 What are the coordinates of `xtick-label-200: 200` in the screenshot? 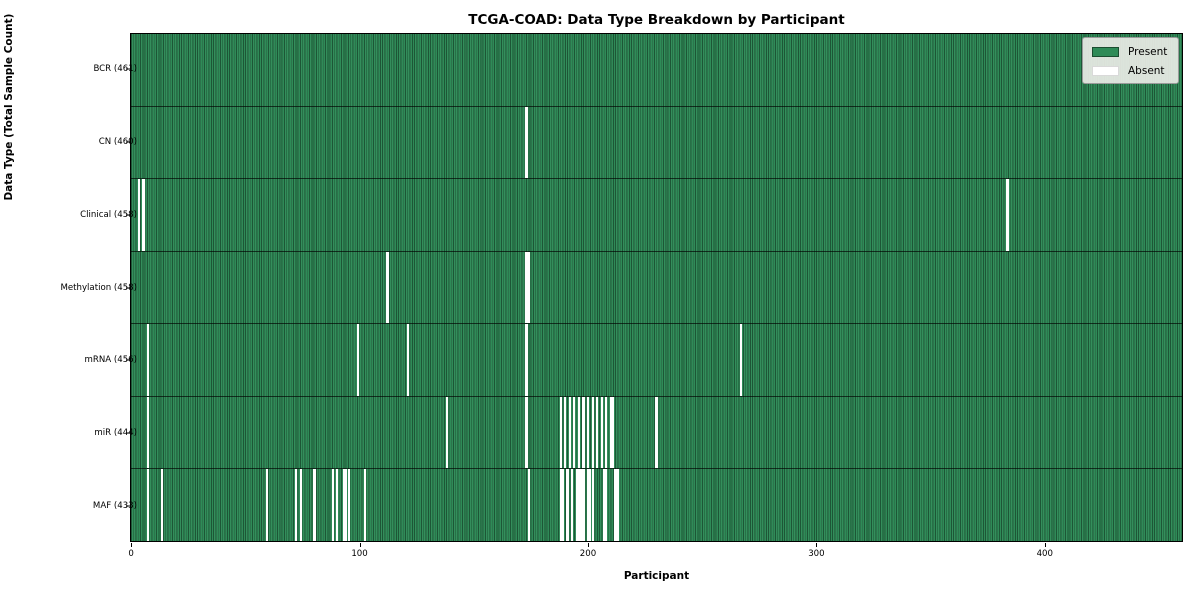 It's located at (588, 554).